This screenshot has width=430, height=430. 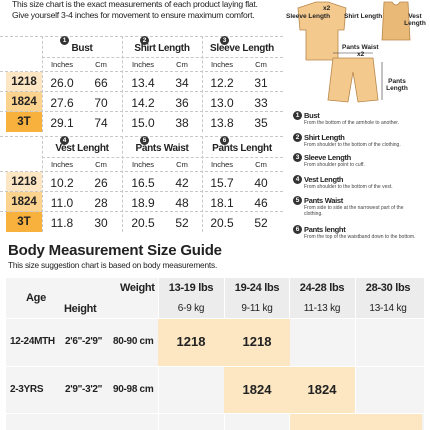 What do you see at coordinates (62, 83) in the screenshot?
I see `cell-value: 26.0` at bounding box center [62, 83].